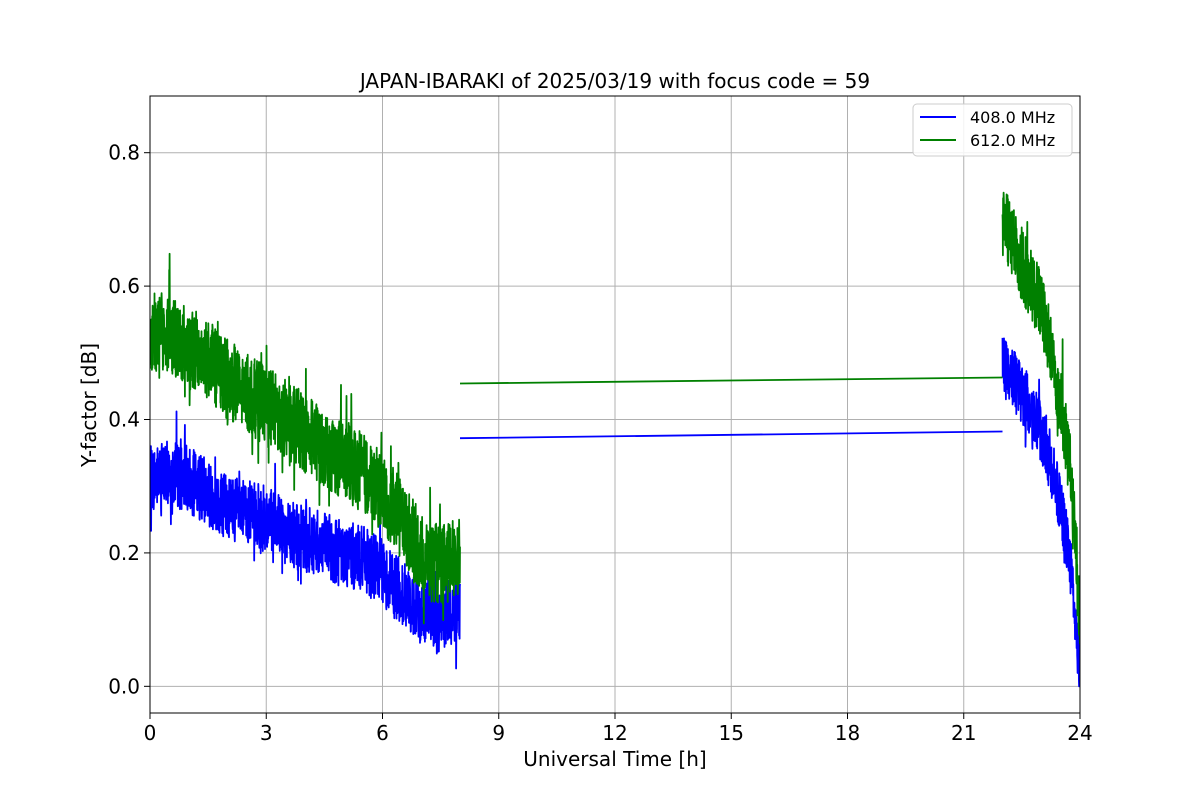  What do you see at coordinates (124, 286) in the screenshot?
I see `y-tick-label: 0.6` at bounding box center [124, 286].